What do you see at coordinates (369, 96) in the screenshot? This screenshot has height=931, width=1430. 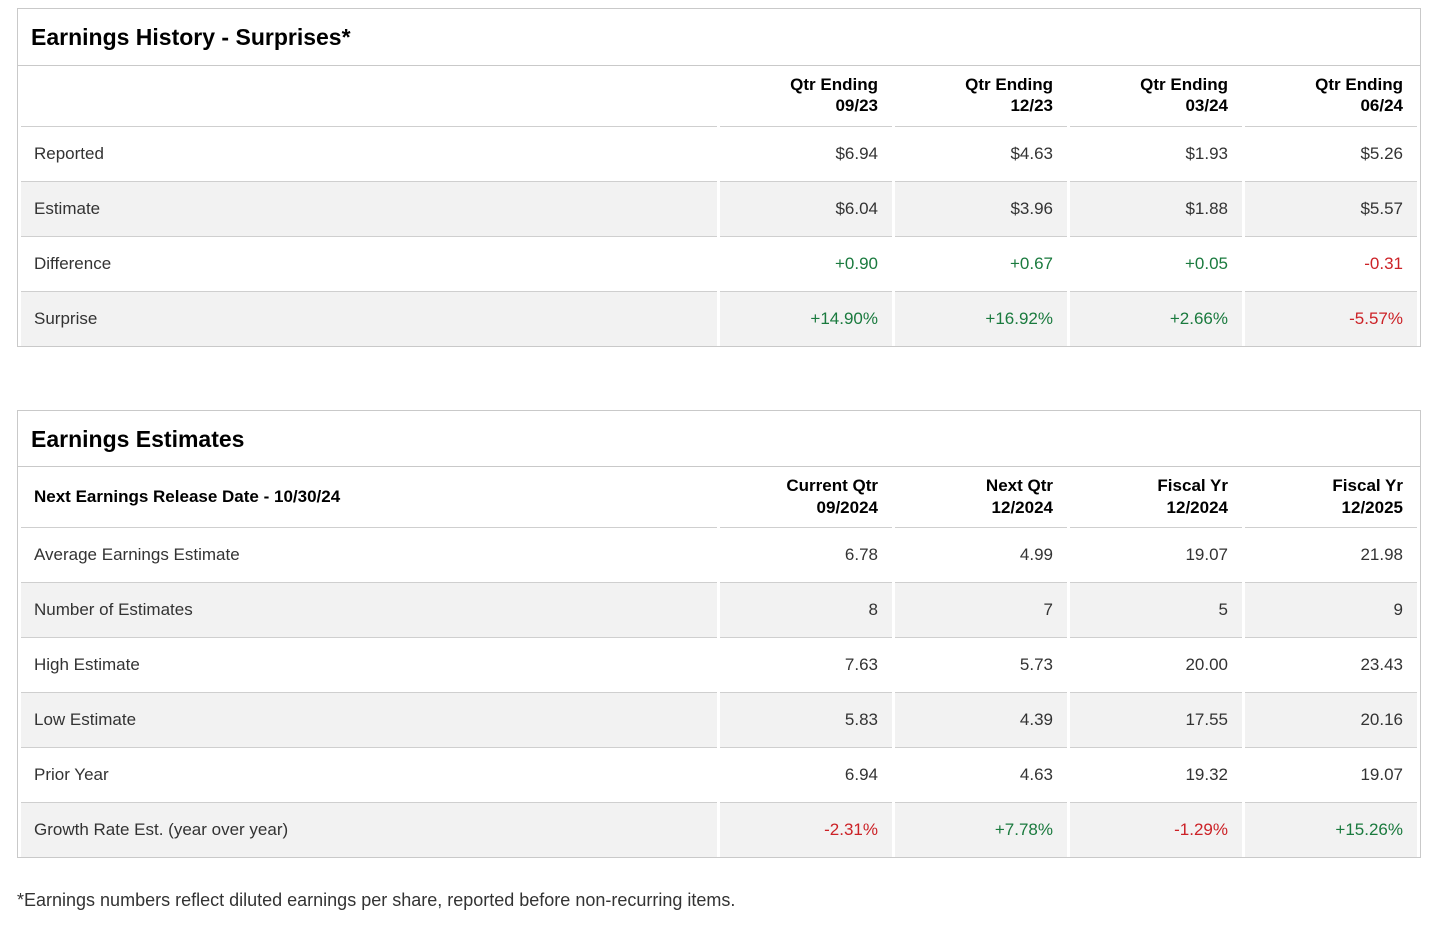 I see `history-corner-header` at bounding box center [369, 96].